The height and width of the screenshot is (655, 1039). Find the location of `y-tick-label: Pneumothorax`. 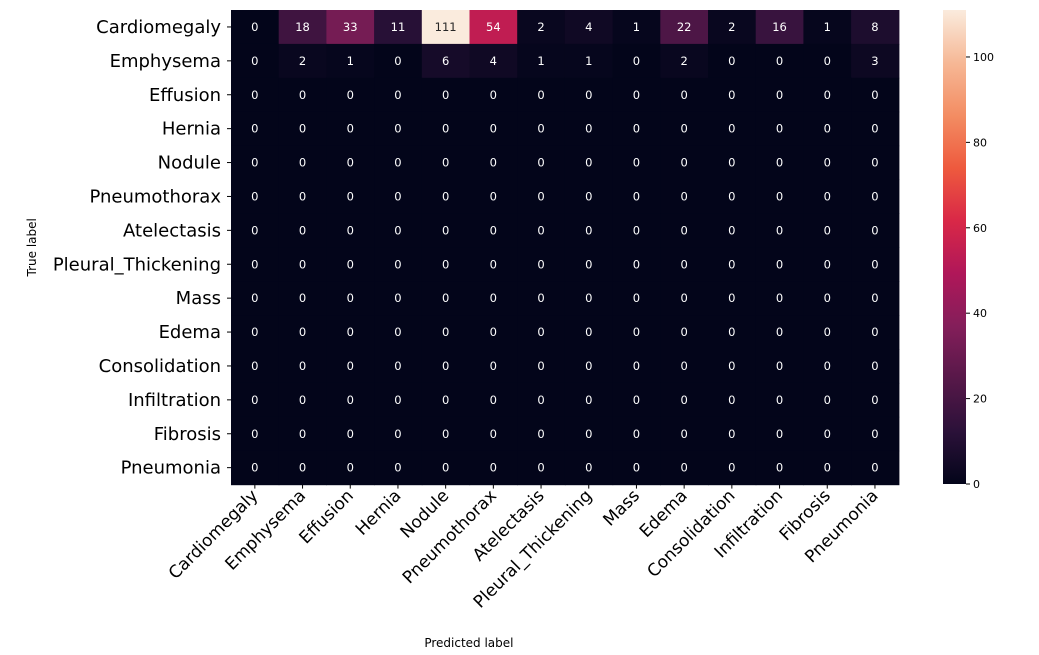

y-tick-label: Pneumothorax is located at coordinates (155, 196).